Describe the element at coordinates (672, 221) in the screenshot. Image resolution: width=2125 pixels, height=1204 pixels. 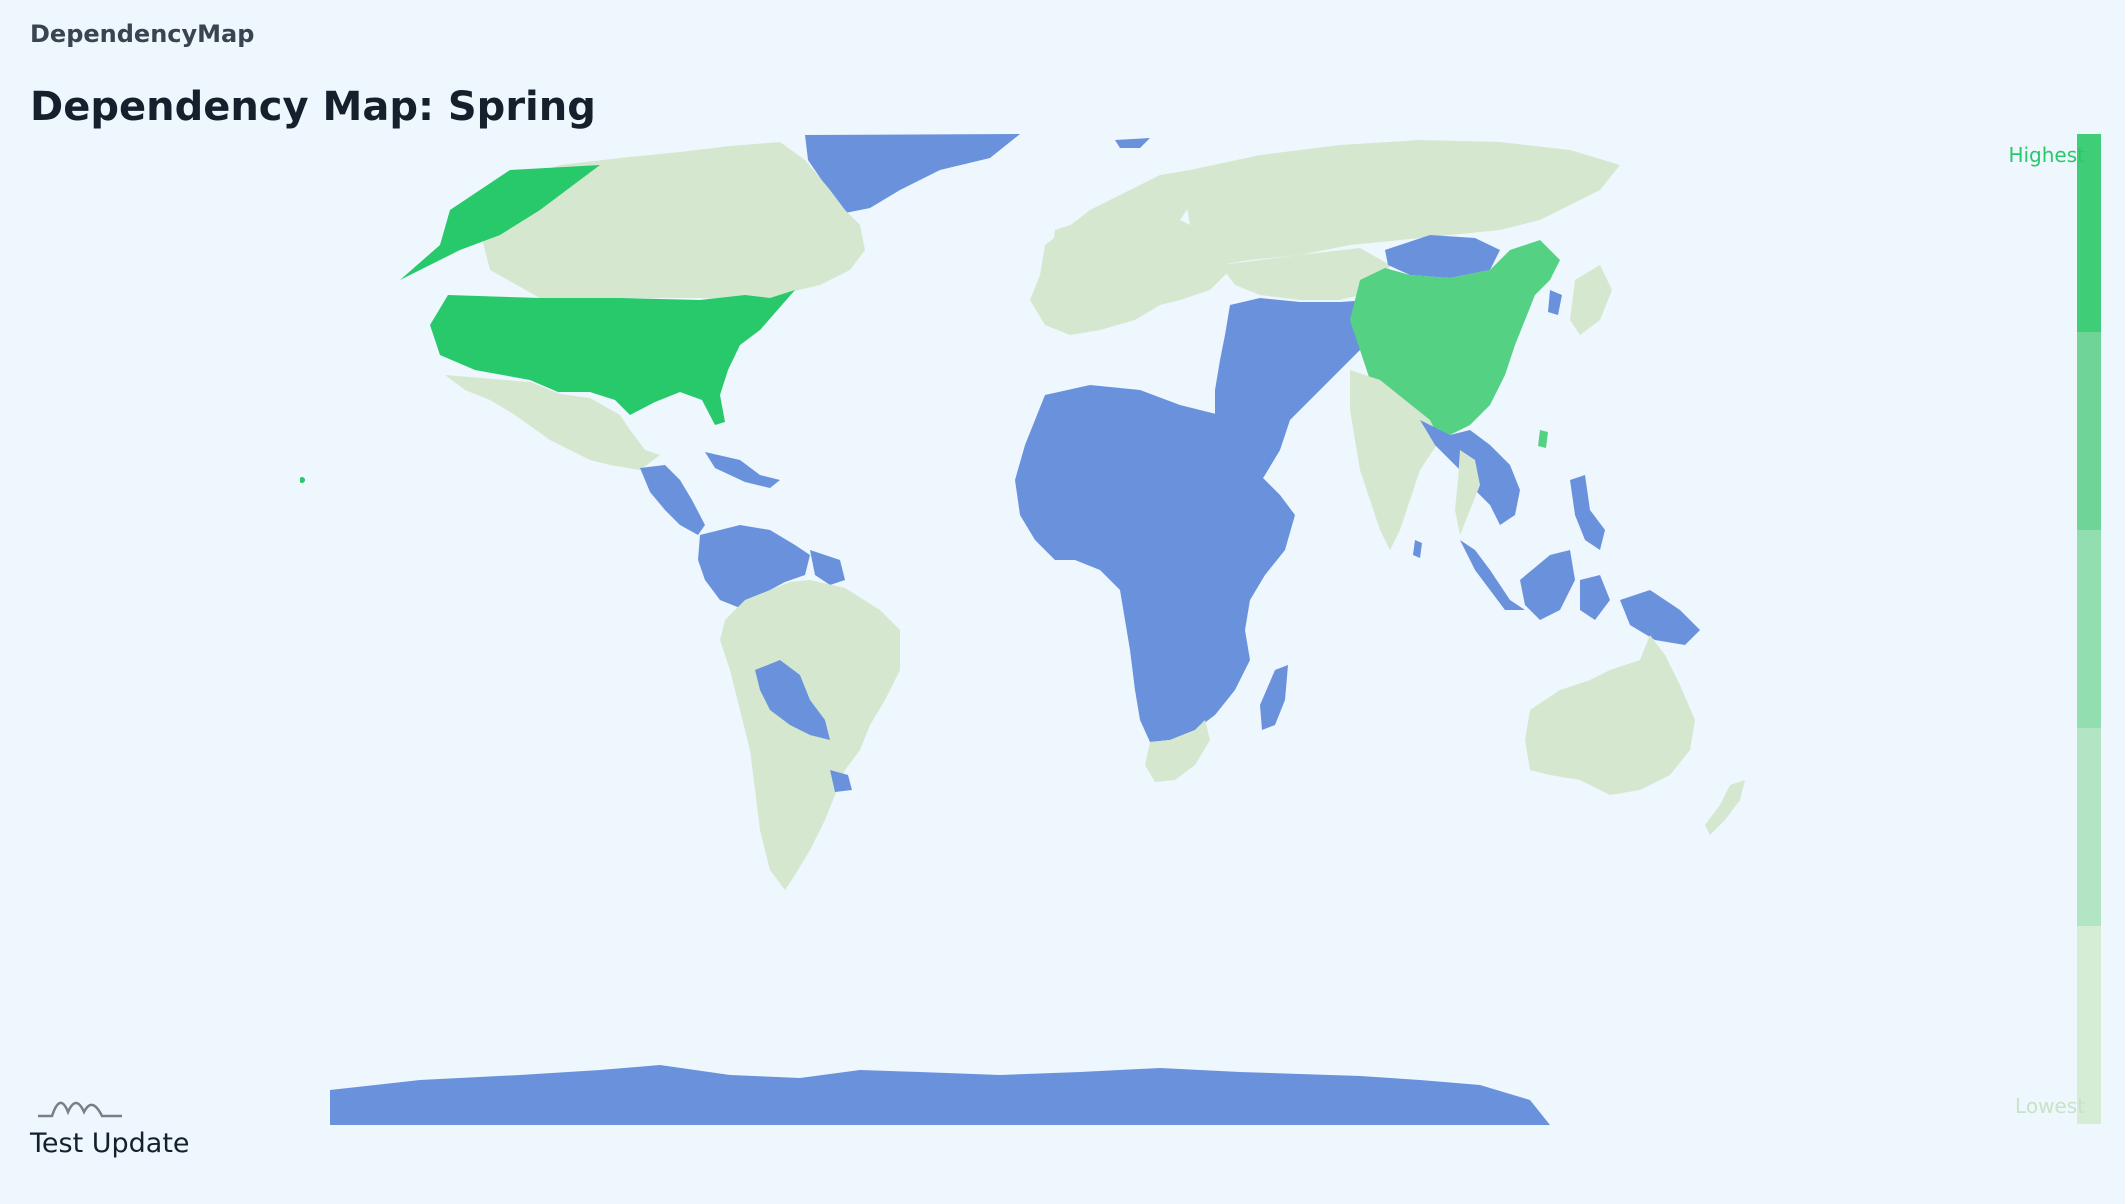
I see `region-canada` at that location.